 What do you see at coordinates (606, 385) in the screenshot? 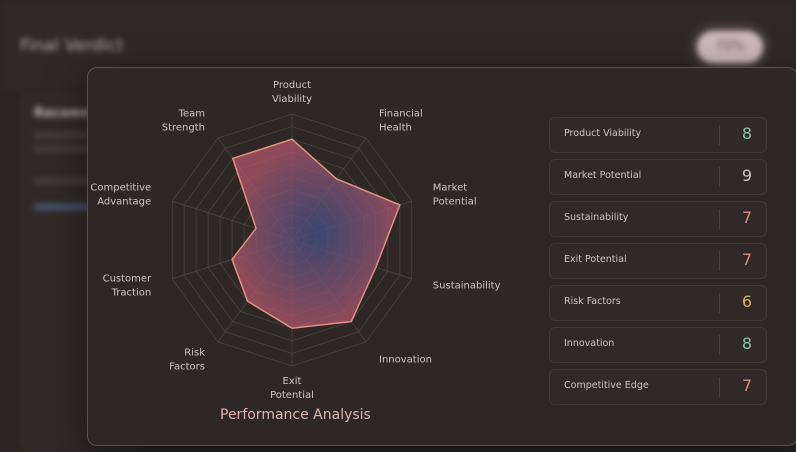
I see `score-label: Competitive Edge` at bounding box center [606, 385].